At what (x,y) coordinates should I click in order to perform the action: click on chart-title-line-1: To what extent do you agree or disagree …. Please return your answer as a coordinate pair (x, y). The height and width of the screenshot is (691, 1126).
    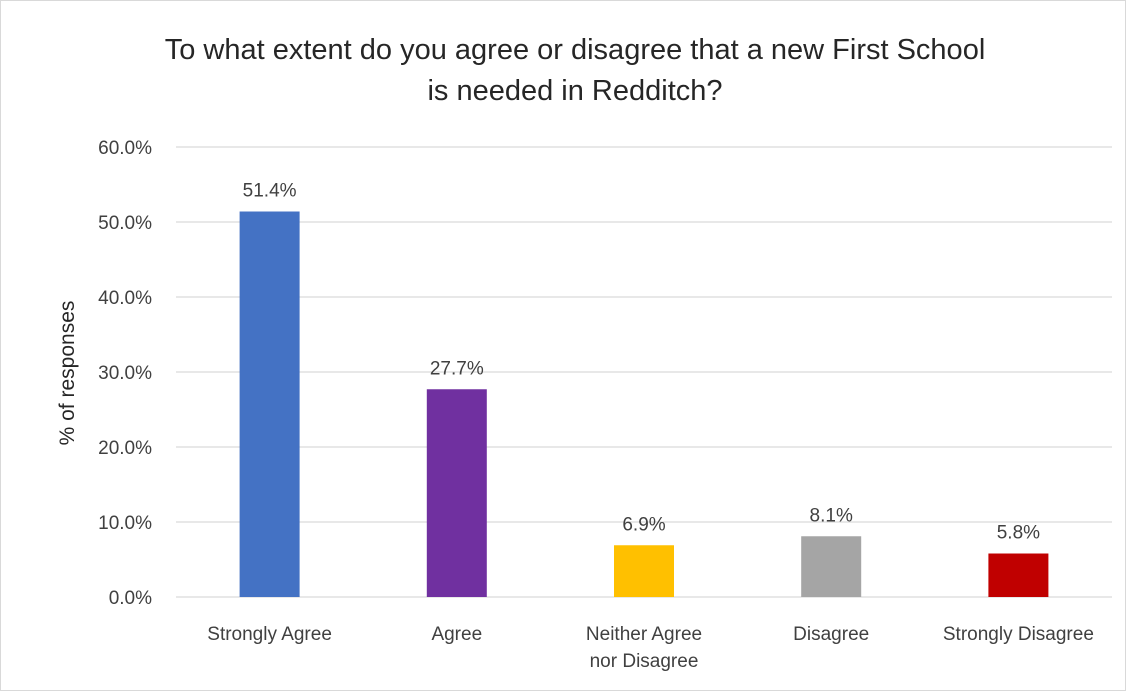
    Looking at the image, I should click on (575, 50).